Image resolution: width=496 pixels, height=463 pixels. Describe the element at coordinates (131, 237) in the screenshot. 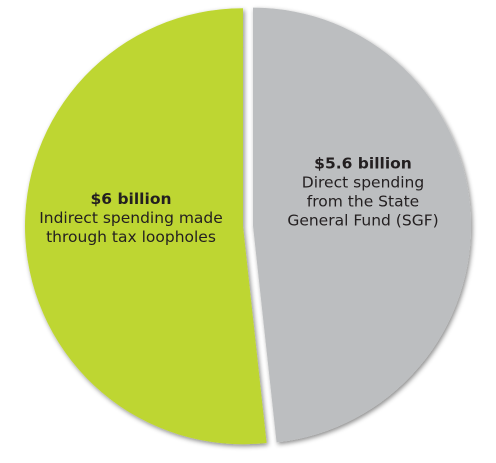

I see `slice-description-label: through tax loopholes` at that location.